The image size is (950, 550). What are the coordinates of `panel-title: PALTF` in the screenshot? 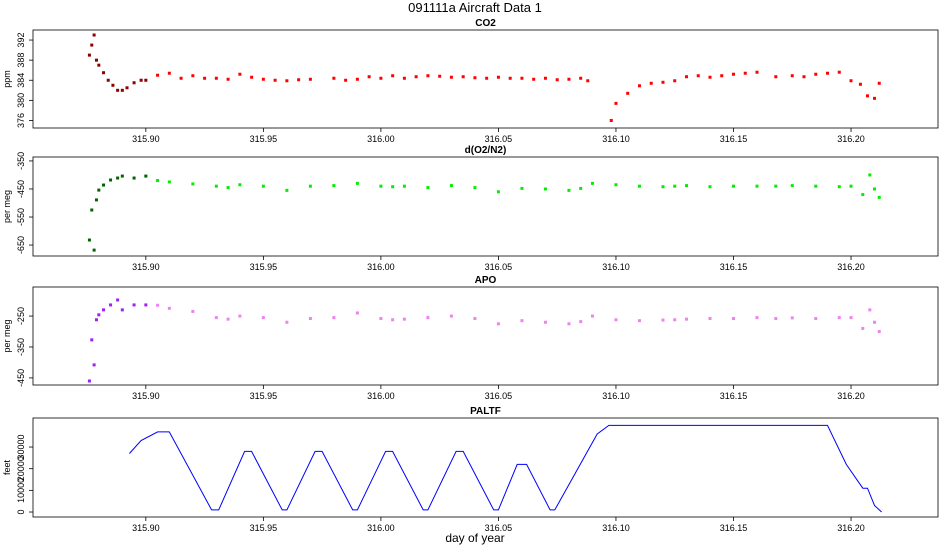 It's located at (485, 411).